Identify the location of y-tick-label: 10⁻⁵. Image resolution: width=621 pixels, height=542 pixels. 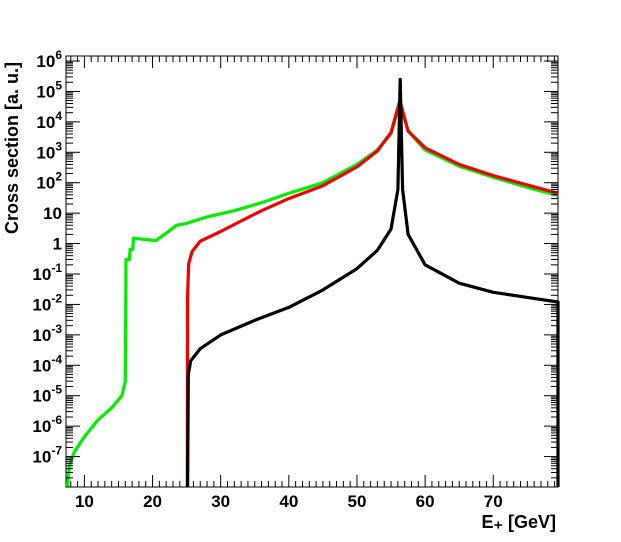
(47, 394).